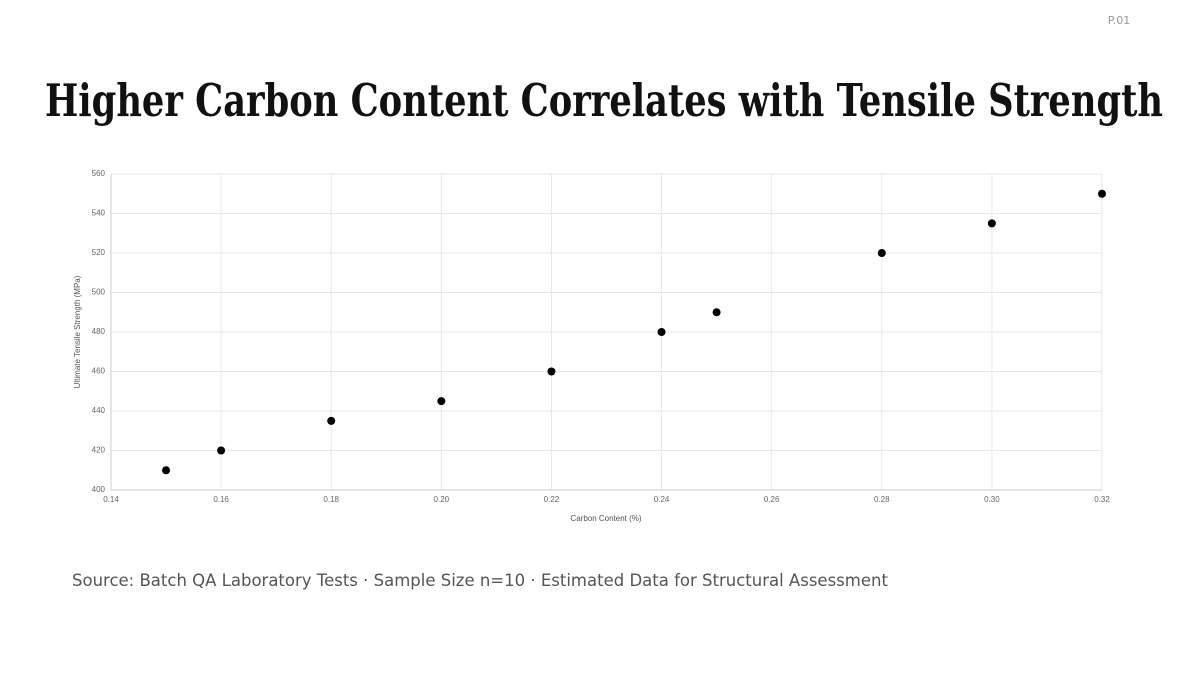 Image resolution: width=1200 pixels, height=675 pixels. What do you see at coordinates (99, 450) in the screenshot?
I see `y-tick-label: 420` at bounding box center [99, 450].